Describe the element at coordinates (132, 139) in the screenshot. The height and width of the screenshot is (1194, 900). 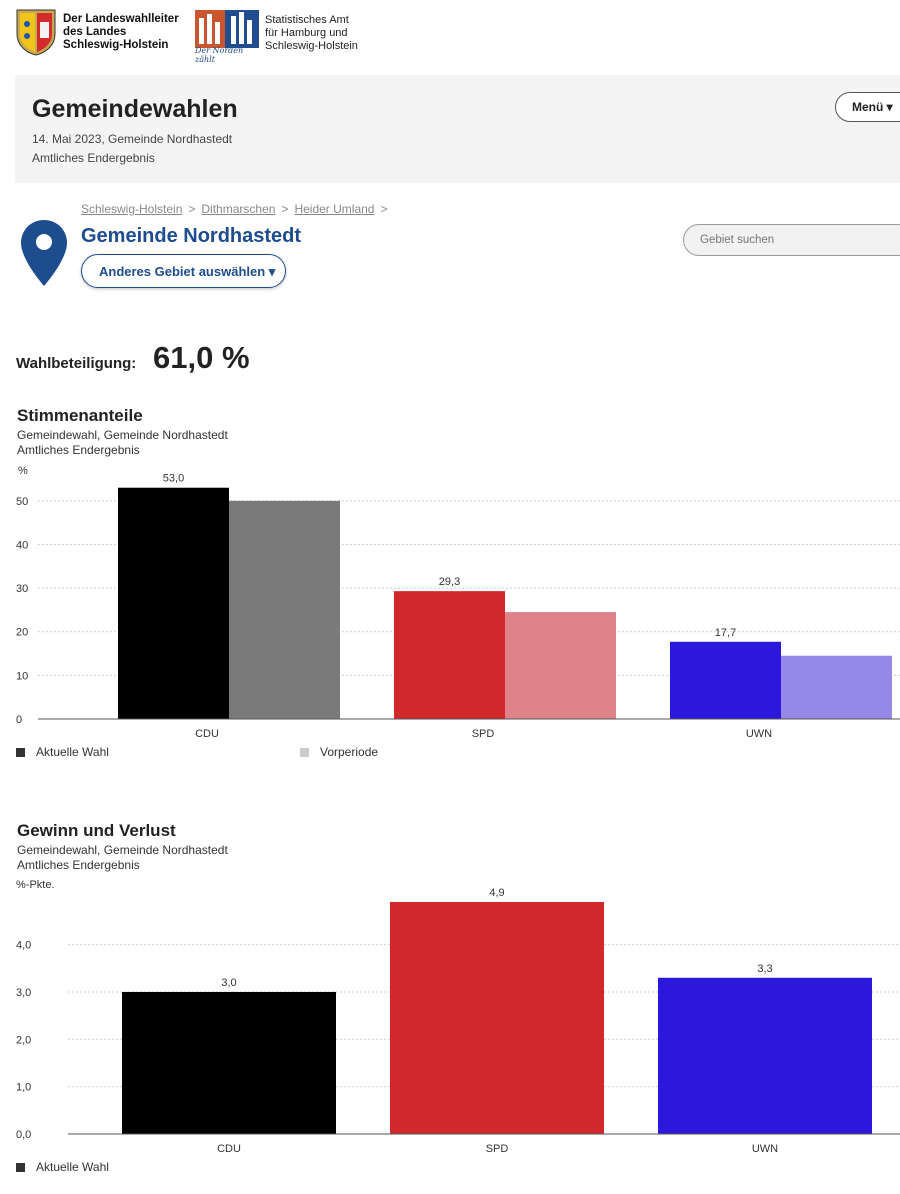
I see `election-date: 14. Mai 2023, Gemeinde Nordhastedt` at that location.